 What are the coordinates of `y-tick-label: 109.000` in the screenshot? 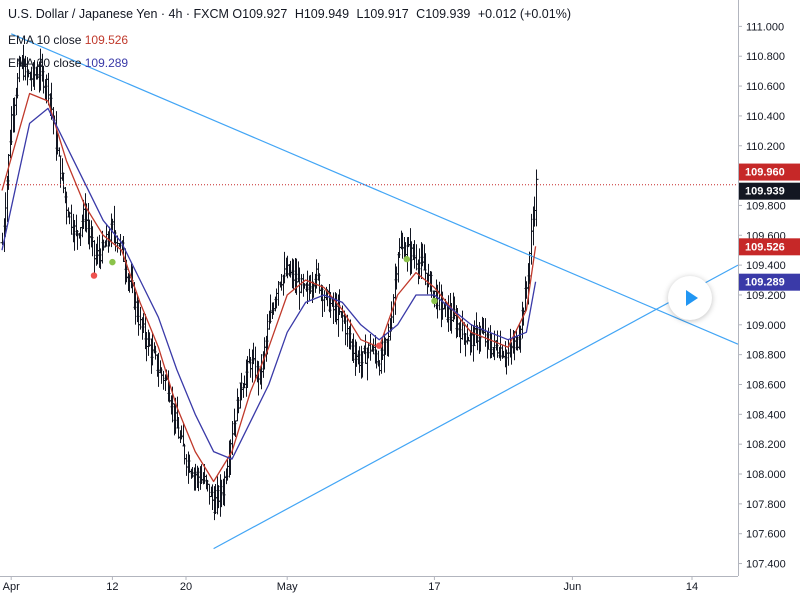 It's located at (766, 326).